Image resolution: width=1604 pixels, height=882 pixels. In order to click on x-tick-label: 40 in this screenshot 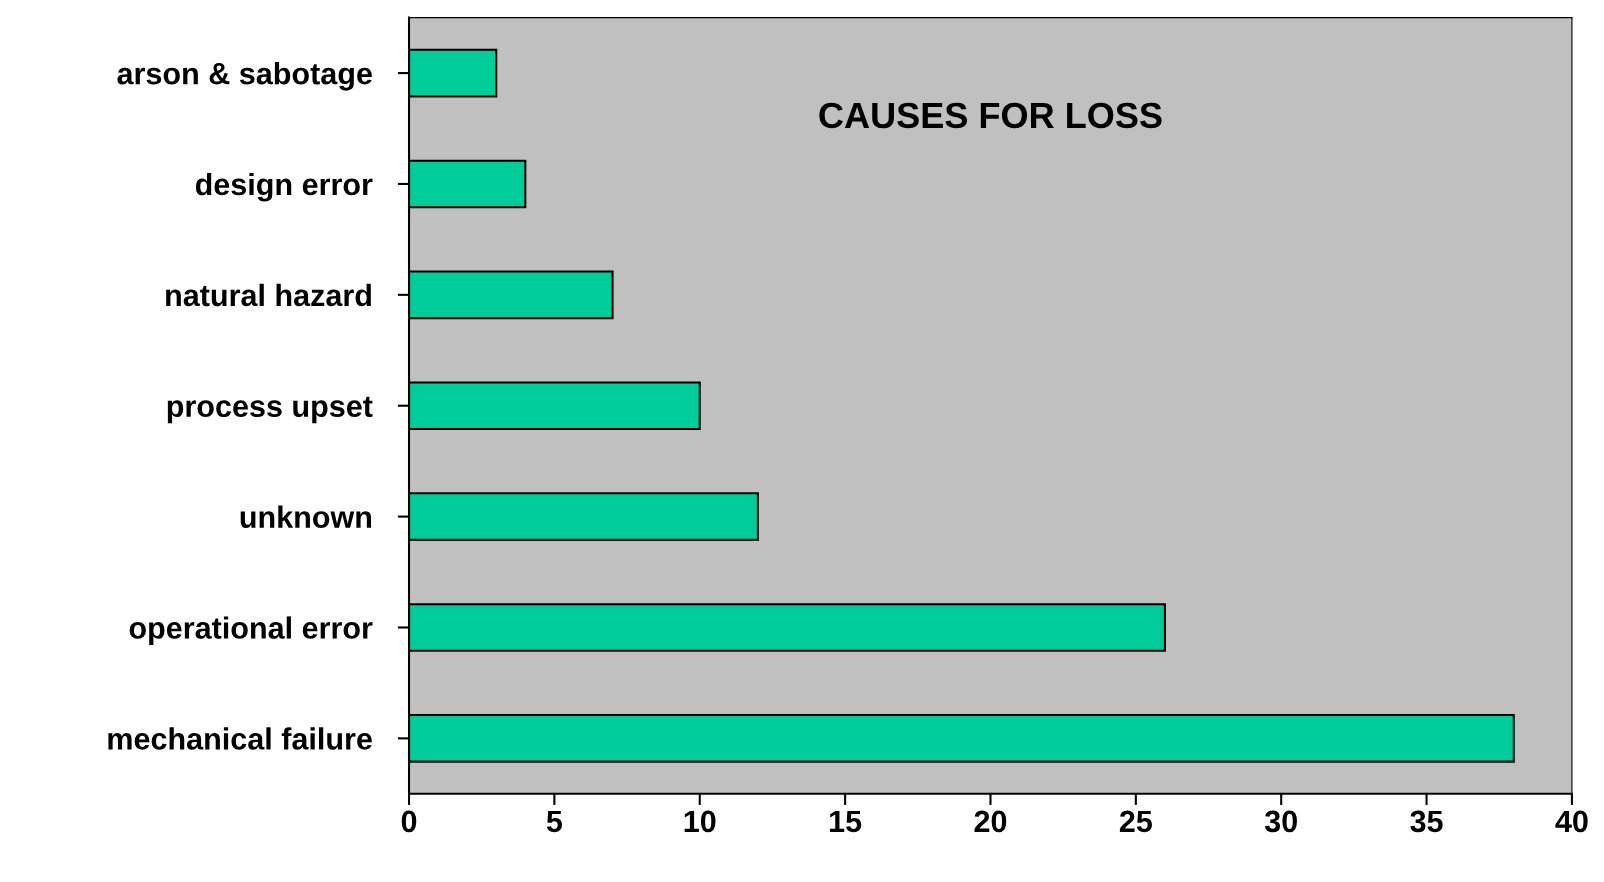, I will do `click(1571, 821)`.